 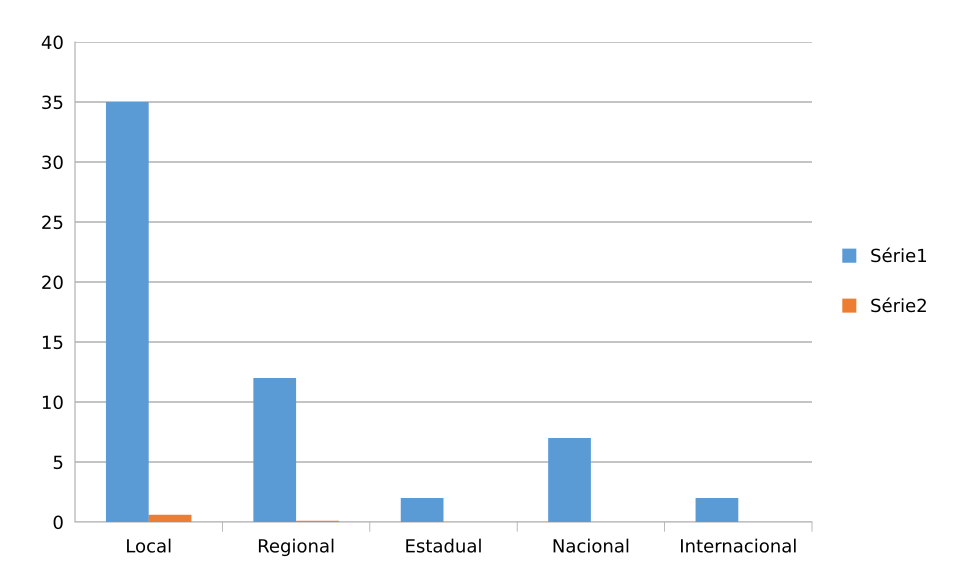 What do you see at coordinates (898, 305) in the screenshot?
I see `legend-label: Série2` at bounding box center [898, 305].